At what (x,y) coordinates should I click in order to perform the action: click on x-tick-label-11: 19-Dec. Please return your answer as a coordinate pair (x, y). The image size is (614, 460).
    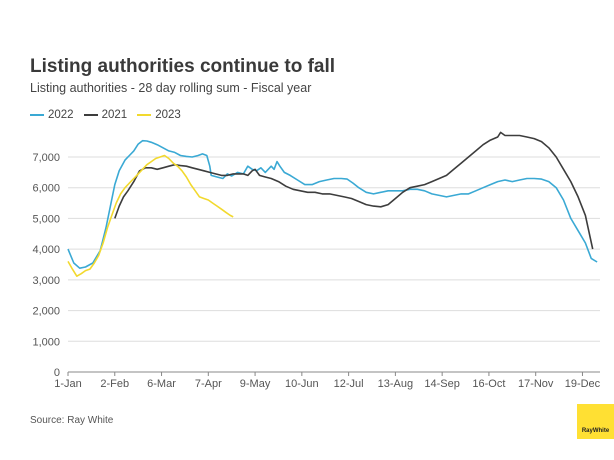
    Looking at the image, I should click on (583, 384).